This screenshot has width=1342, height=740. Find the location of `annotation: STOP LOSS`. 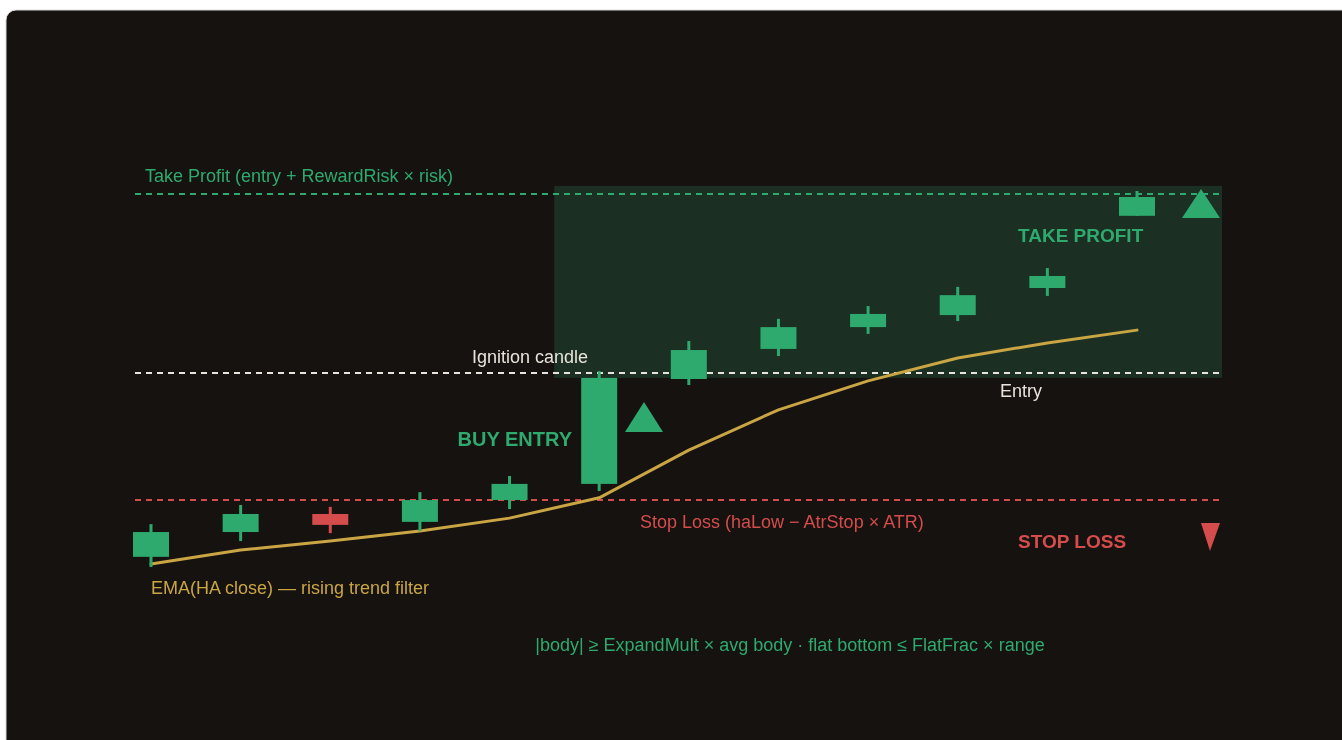

annotation: STOP LOSS is located at coordinates (1072, 541).